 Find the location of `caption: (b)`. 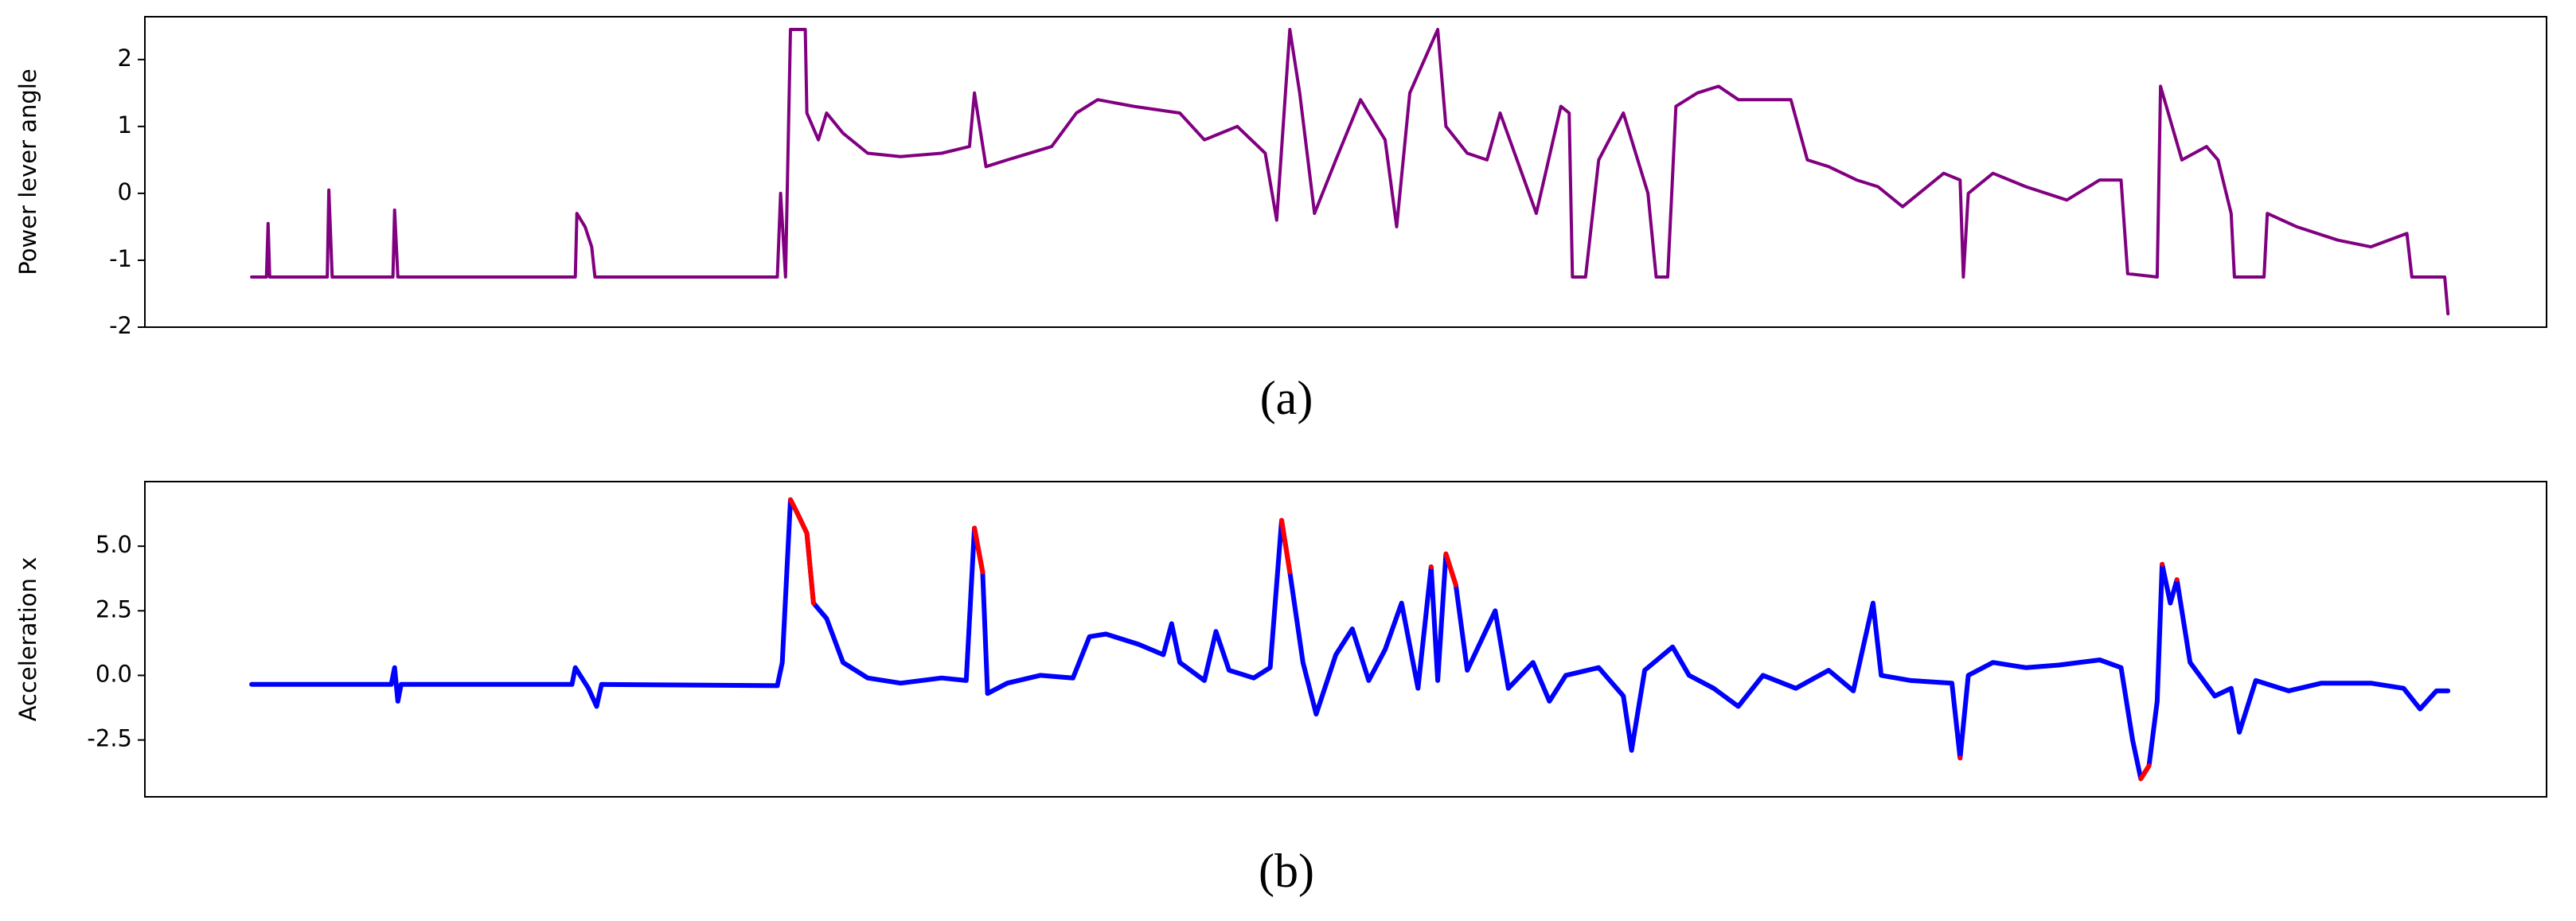

caption: (b) is located at coordinates (1286, 871).